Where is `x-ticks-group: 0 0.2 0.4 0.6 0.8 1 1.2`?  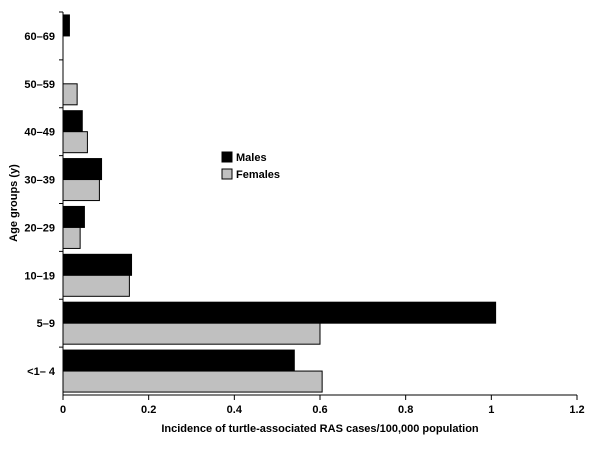
x-ticks-group: 0 0.2 0.4 0.6 0.8 1 1.2 is located at coordinates (322, 405).